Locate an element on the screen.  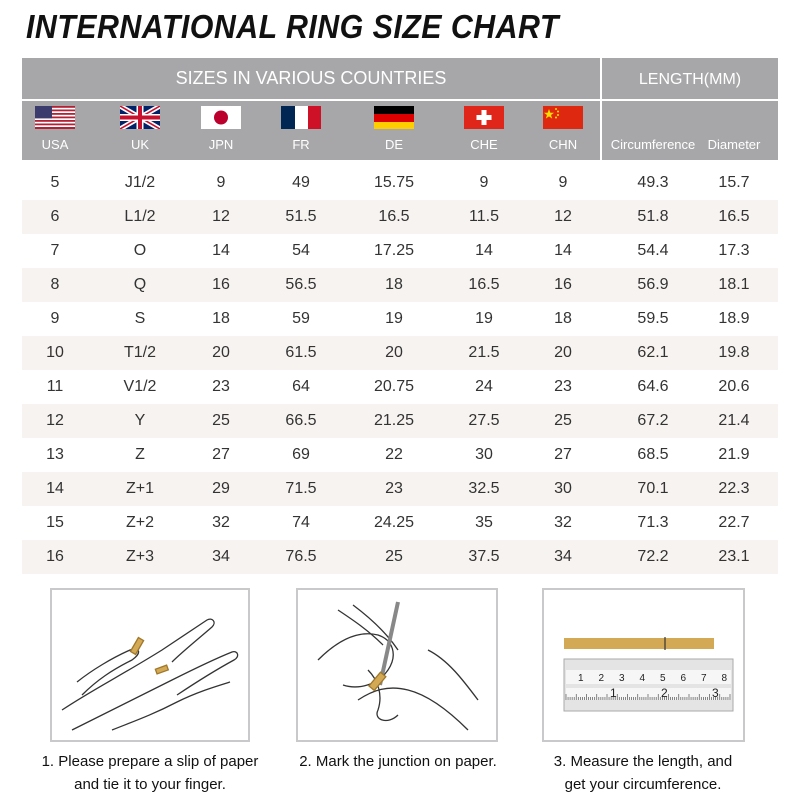
france-flag-icon is located at coordinates (301, 117).